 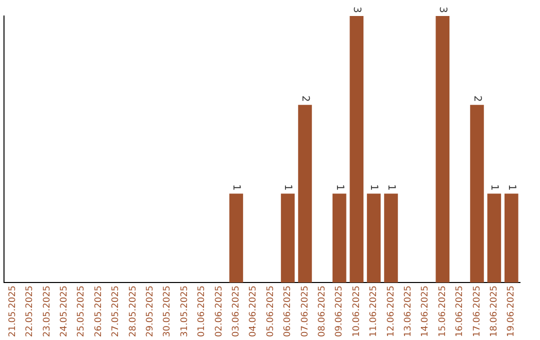 What do you see at coordinates (47, 311) in the screenshot?
I see `x-tick-label: 23.05.2025` at bounding box center [47, 311].